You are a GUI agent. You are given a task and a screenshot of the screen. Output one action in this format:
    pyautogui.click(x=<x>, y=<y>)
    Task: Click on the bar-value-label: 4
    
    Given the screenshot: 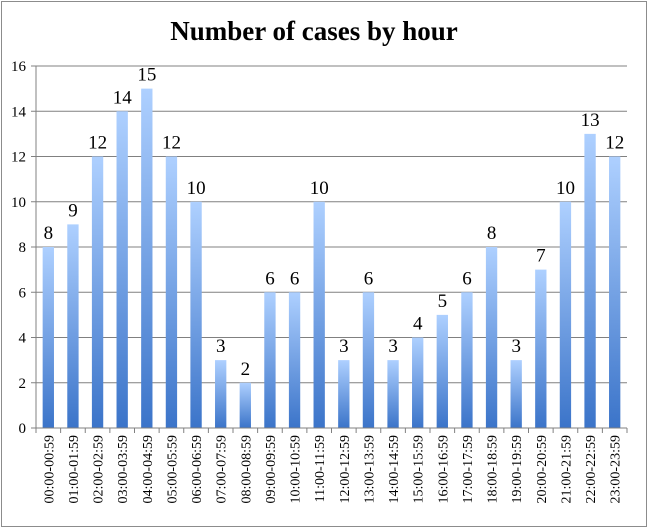 What is the action you would take?
    pyautogui.click(x=418, y=324)
    